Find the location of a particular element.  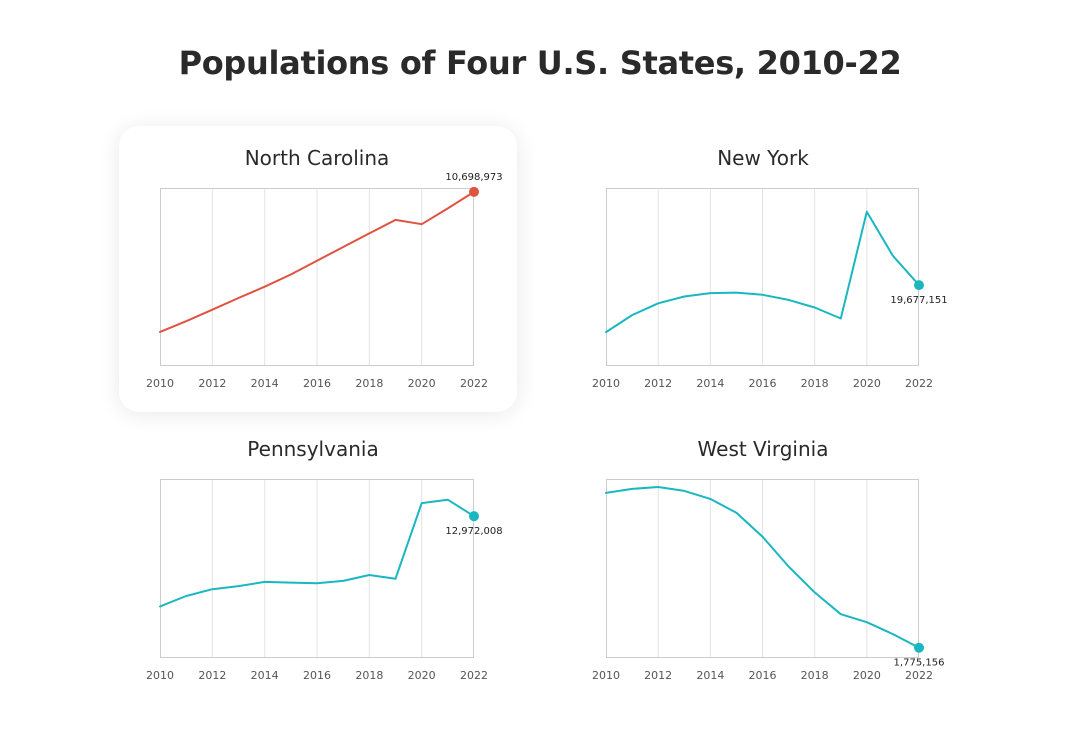

chart-north-carolina: 2010 2012 2014 2016 2018 2020 2022 10,698,973 is located at coordinates (324, 281).